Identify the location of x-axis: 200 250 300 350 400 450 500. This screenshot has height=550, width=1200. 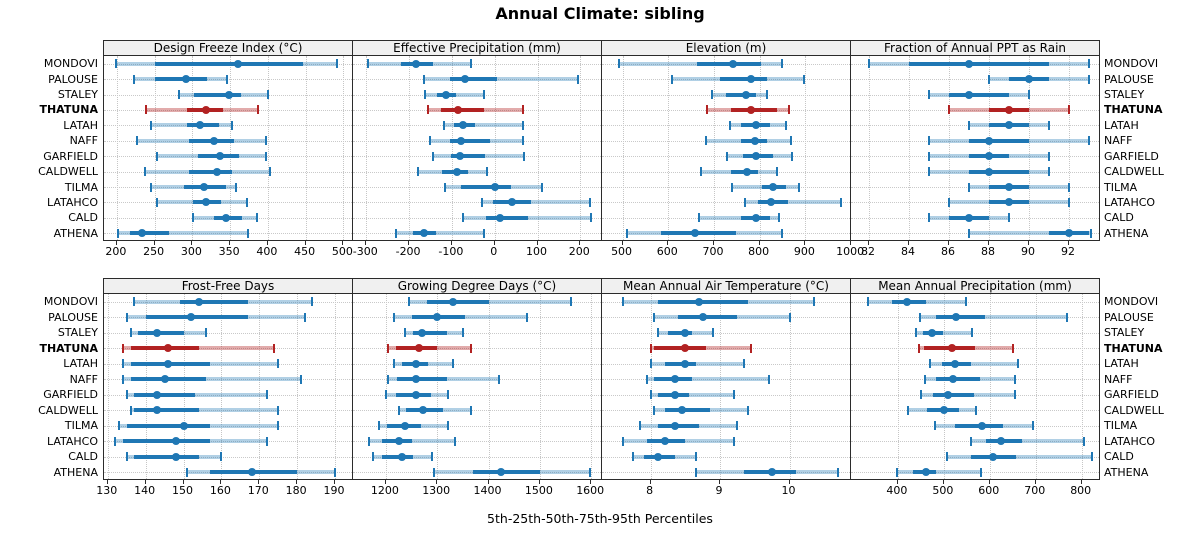
(228, 251).